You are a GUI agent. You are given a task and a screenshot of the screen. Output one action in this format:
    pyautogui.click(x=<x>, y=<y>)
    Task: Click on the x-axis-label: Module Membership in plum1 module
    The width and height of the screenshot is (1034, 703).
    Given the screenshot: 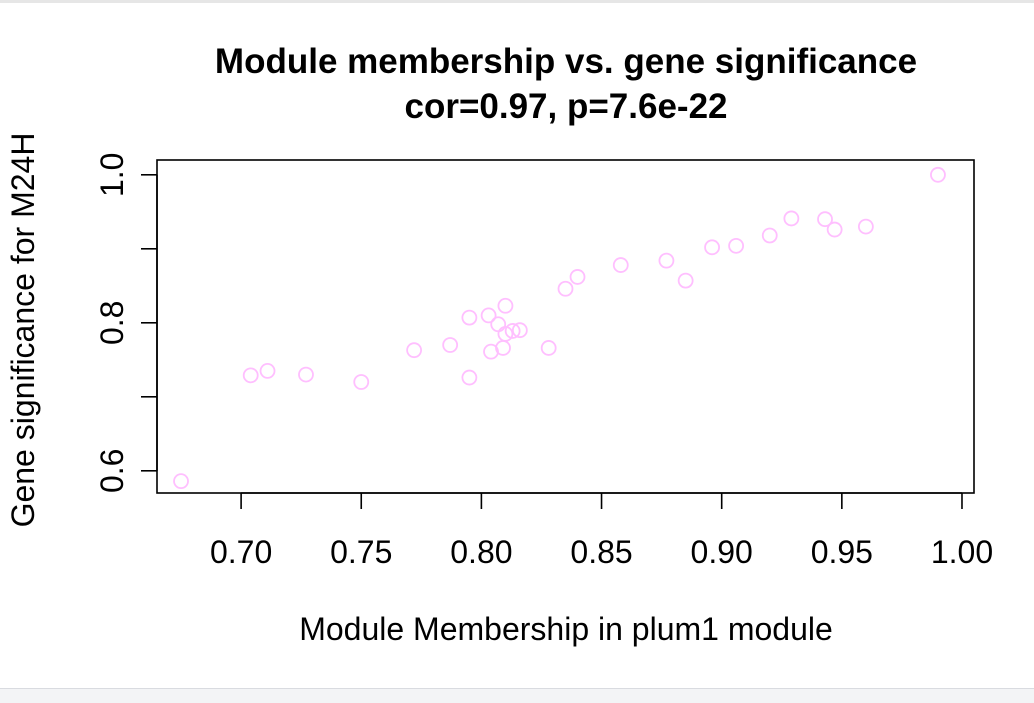 What is the action you would take?
    pyautogui.click(x=566, y=629)
    